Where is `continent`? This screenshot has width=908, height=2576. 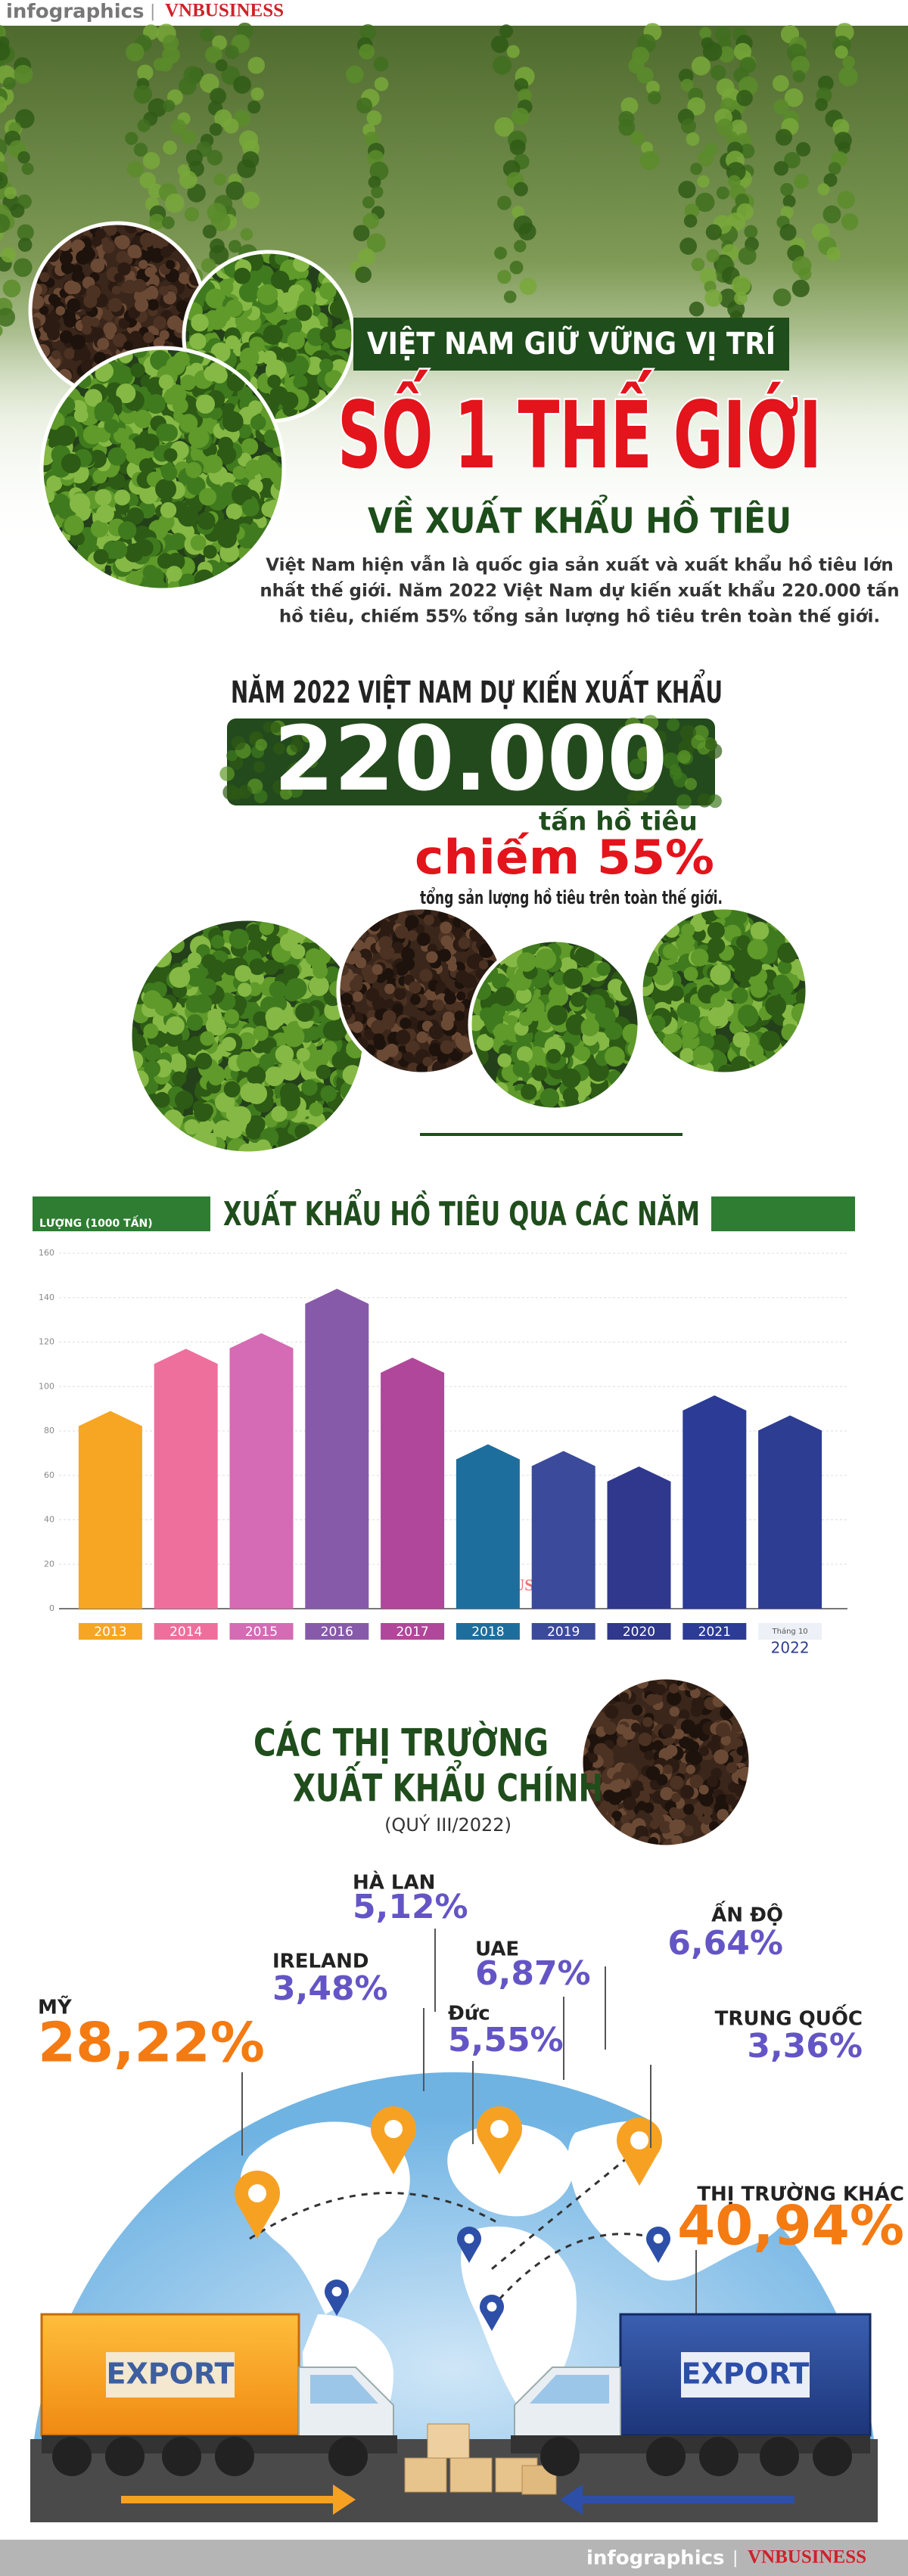
continent is located at coordinates (511, 2170).